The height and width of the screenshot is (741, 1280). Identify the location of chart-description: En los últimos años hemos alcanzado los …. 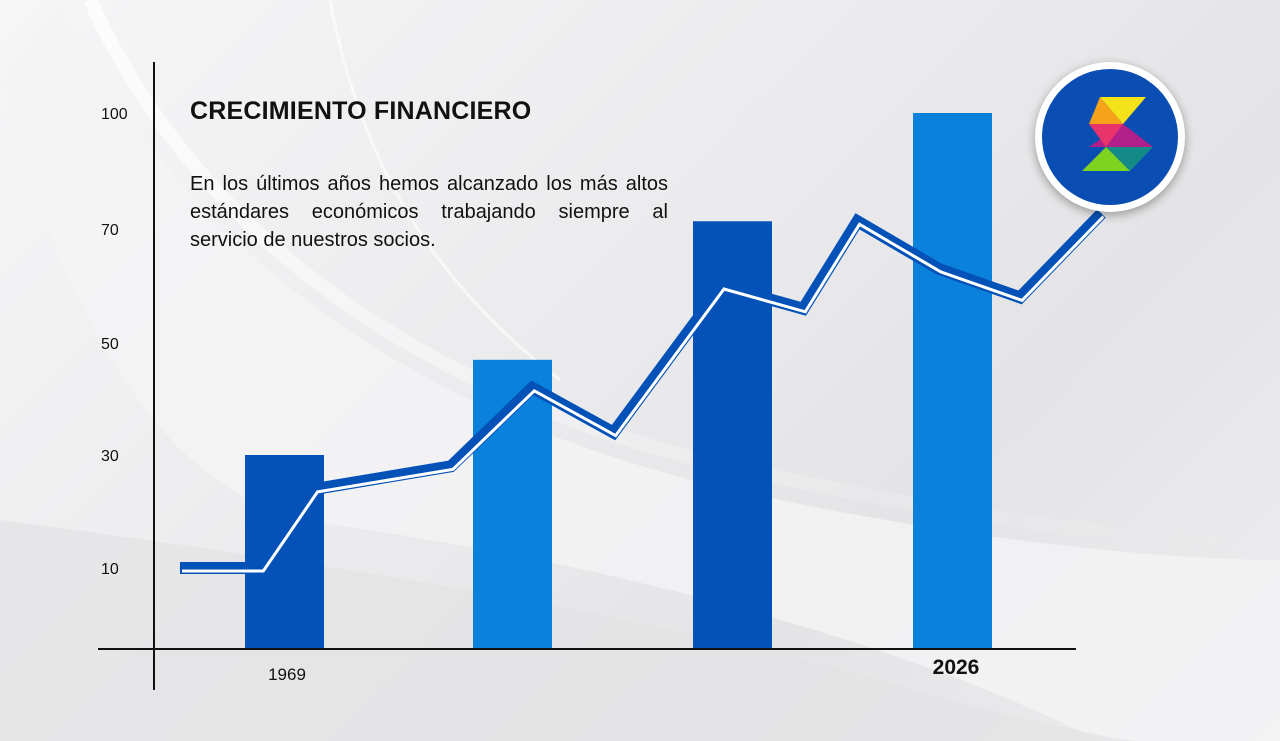
(429, 212).